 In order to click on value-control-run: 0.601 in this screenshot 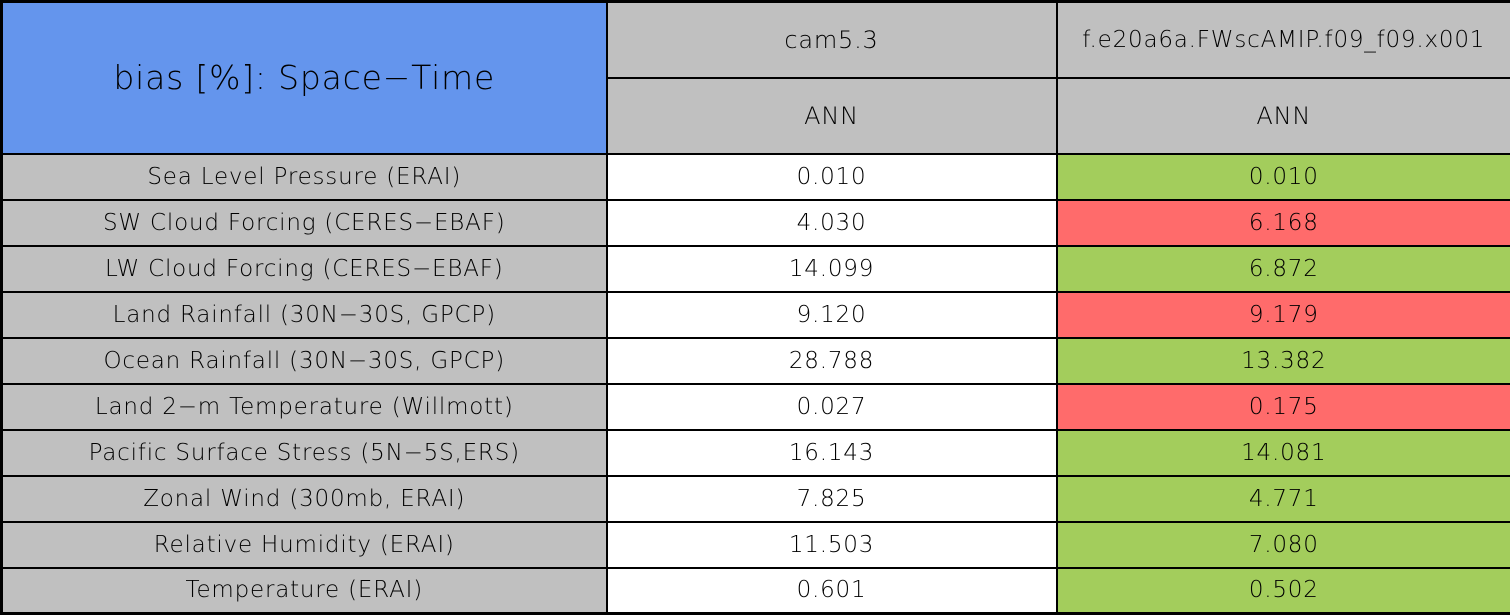, I will do `click(832, 591)`.